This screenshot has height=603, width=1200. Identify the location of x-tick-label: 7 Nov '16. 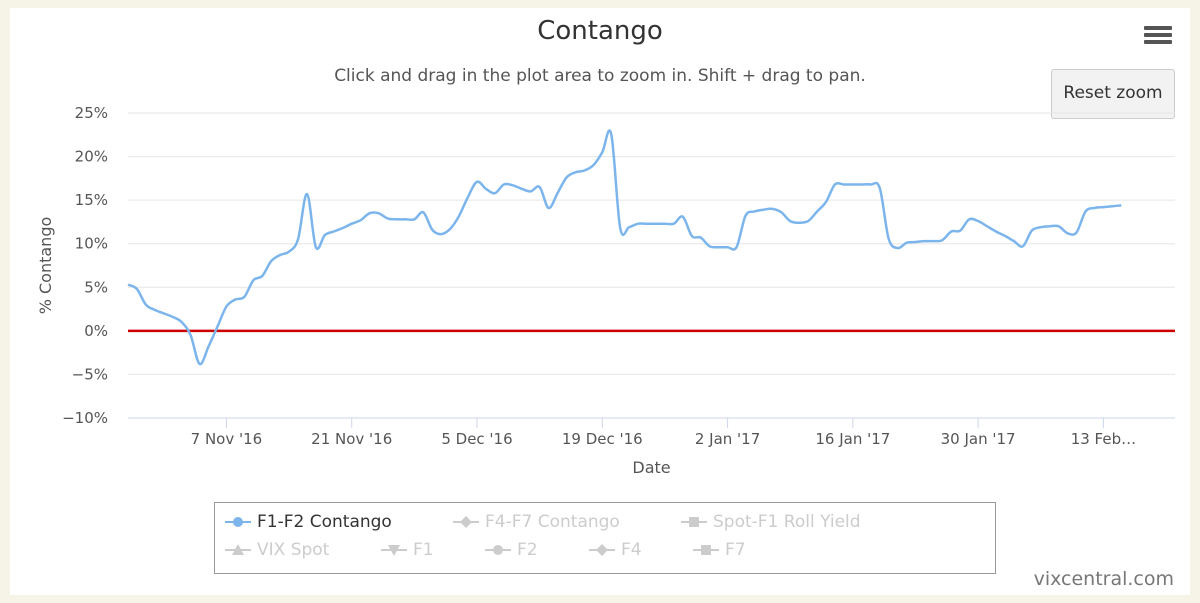
(227, 439).